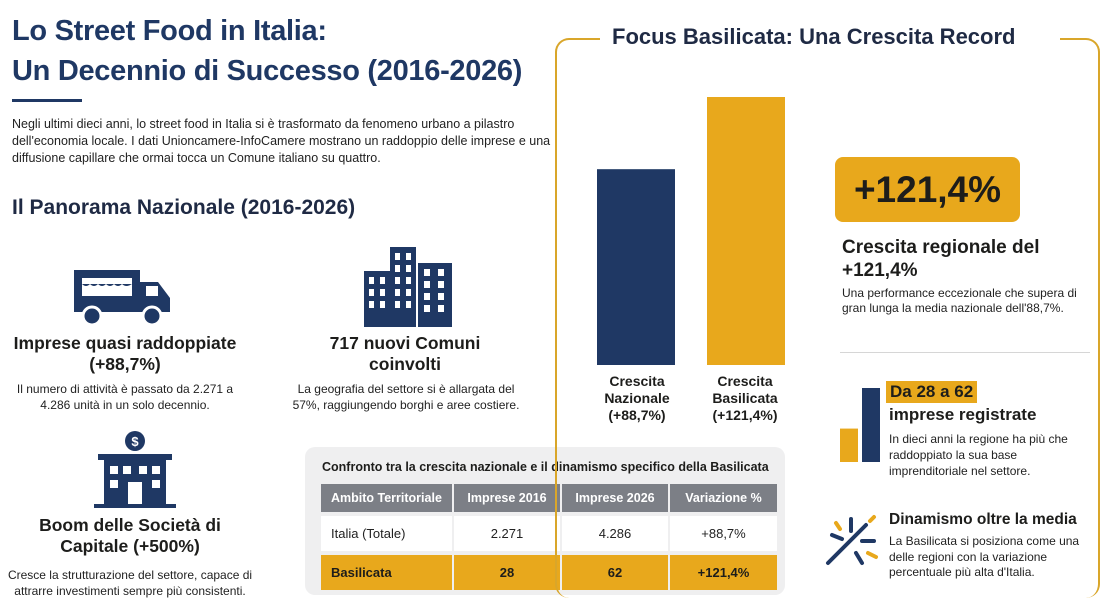 Image resolution: width=1105 pixels, height=602 pixels. What do you see at coordinates (983, 519) in the screenshot?
I see `dynamism-title: Dinamismo oltre la media` at bounding box center [983, 519].